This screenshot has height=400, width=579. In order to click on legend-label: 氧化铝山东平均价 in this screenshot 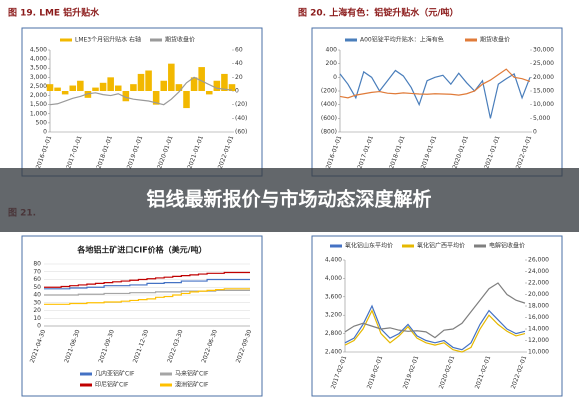, I will do `click(369, 246)`.